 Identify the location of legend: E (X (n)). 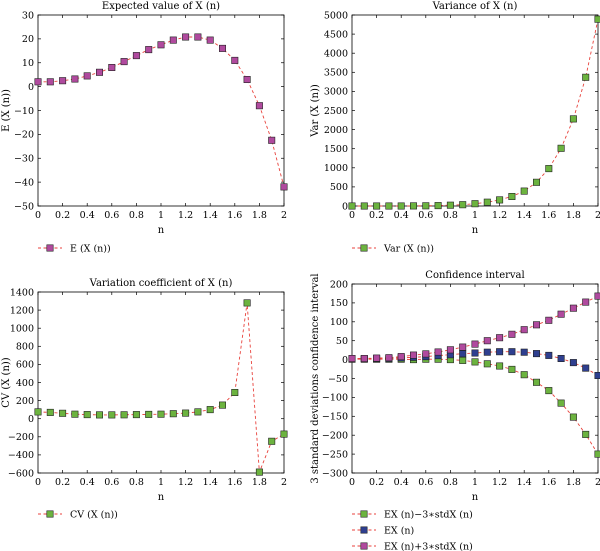
(74, 249).